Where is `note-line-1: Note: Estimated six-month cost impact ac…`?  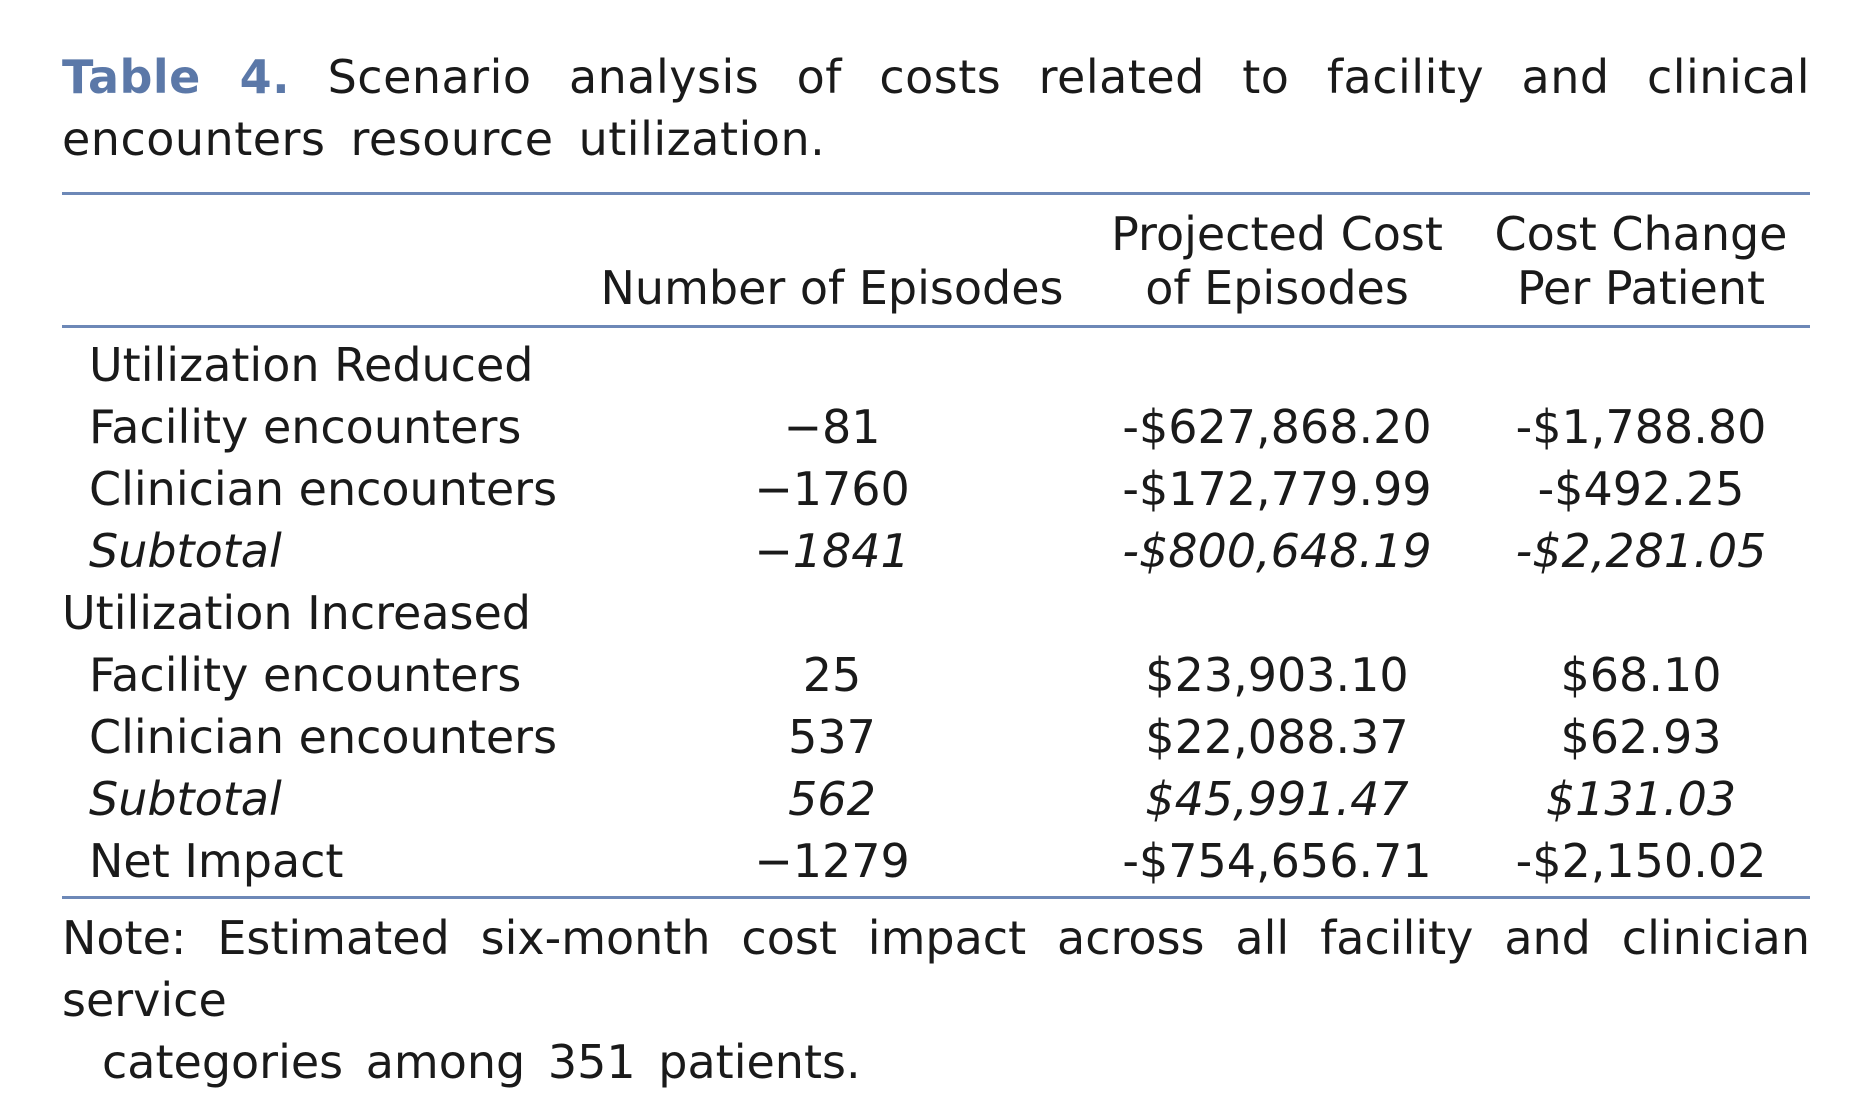
note-line-1: Note: Estimated six-month cost impact ac… is located at coordinates (936, 969).